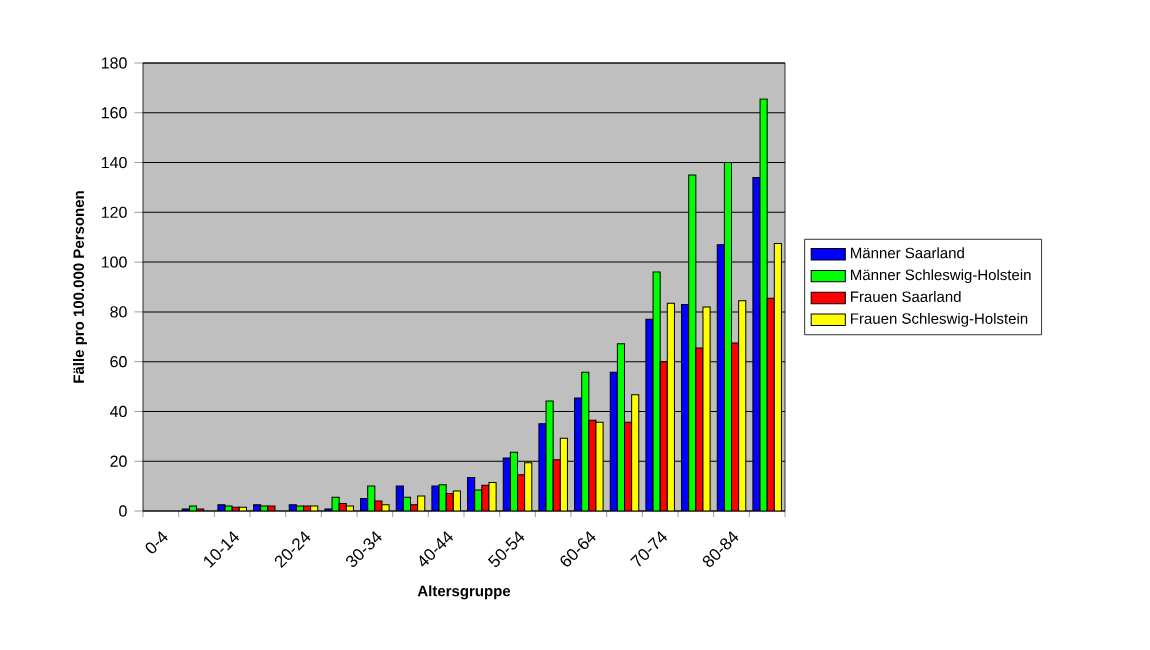 The width and height of the screenshot is (1150, 650). What do you see at coordinates (464, 592) in the screenshot?
I see `x-axis-title: Altersgruppe` at bounding box center [464, 592].